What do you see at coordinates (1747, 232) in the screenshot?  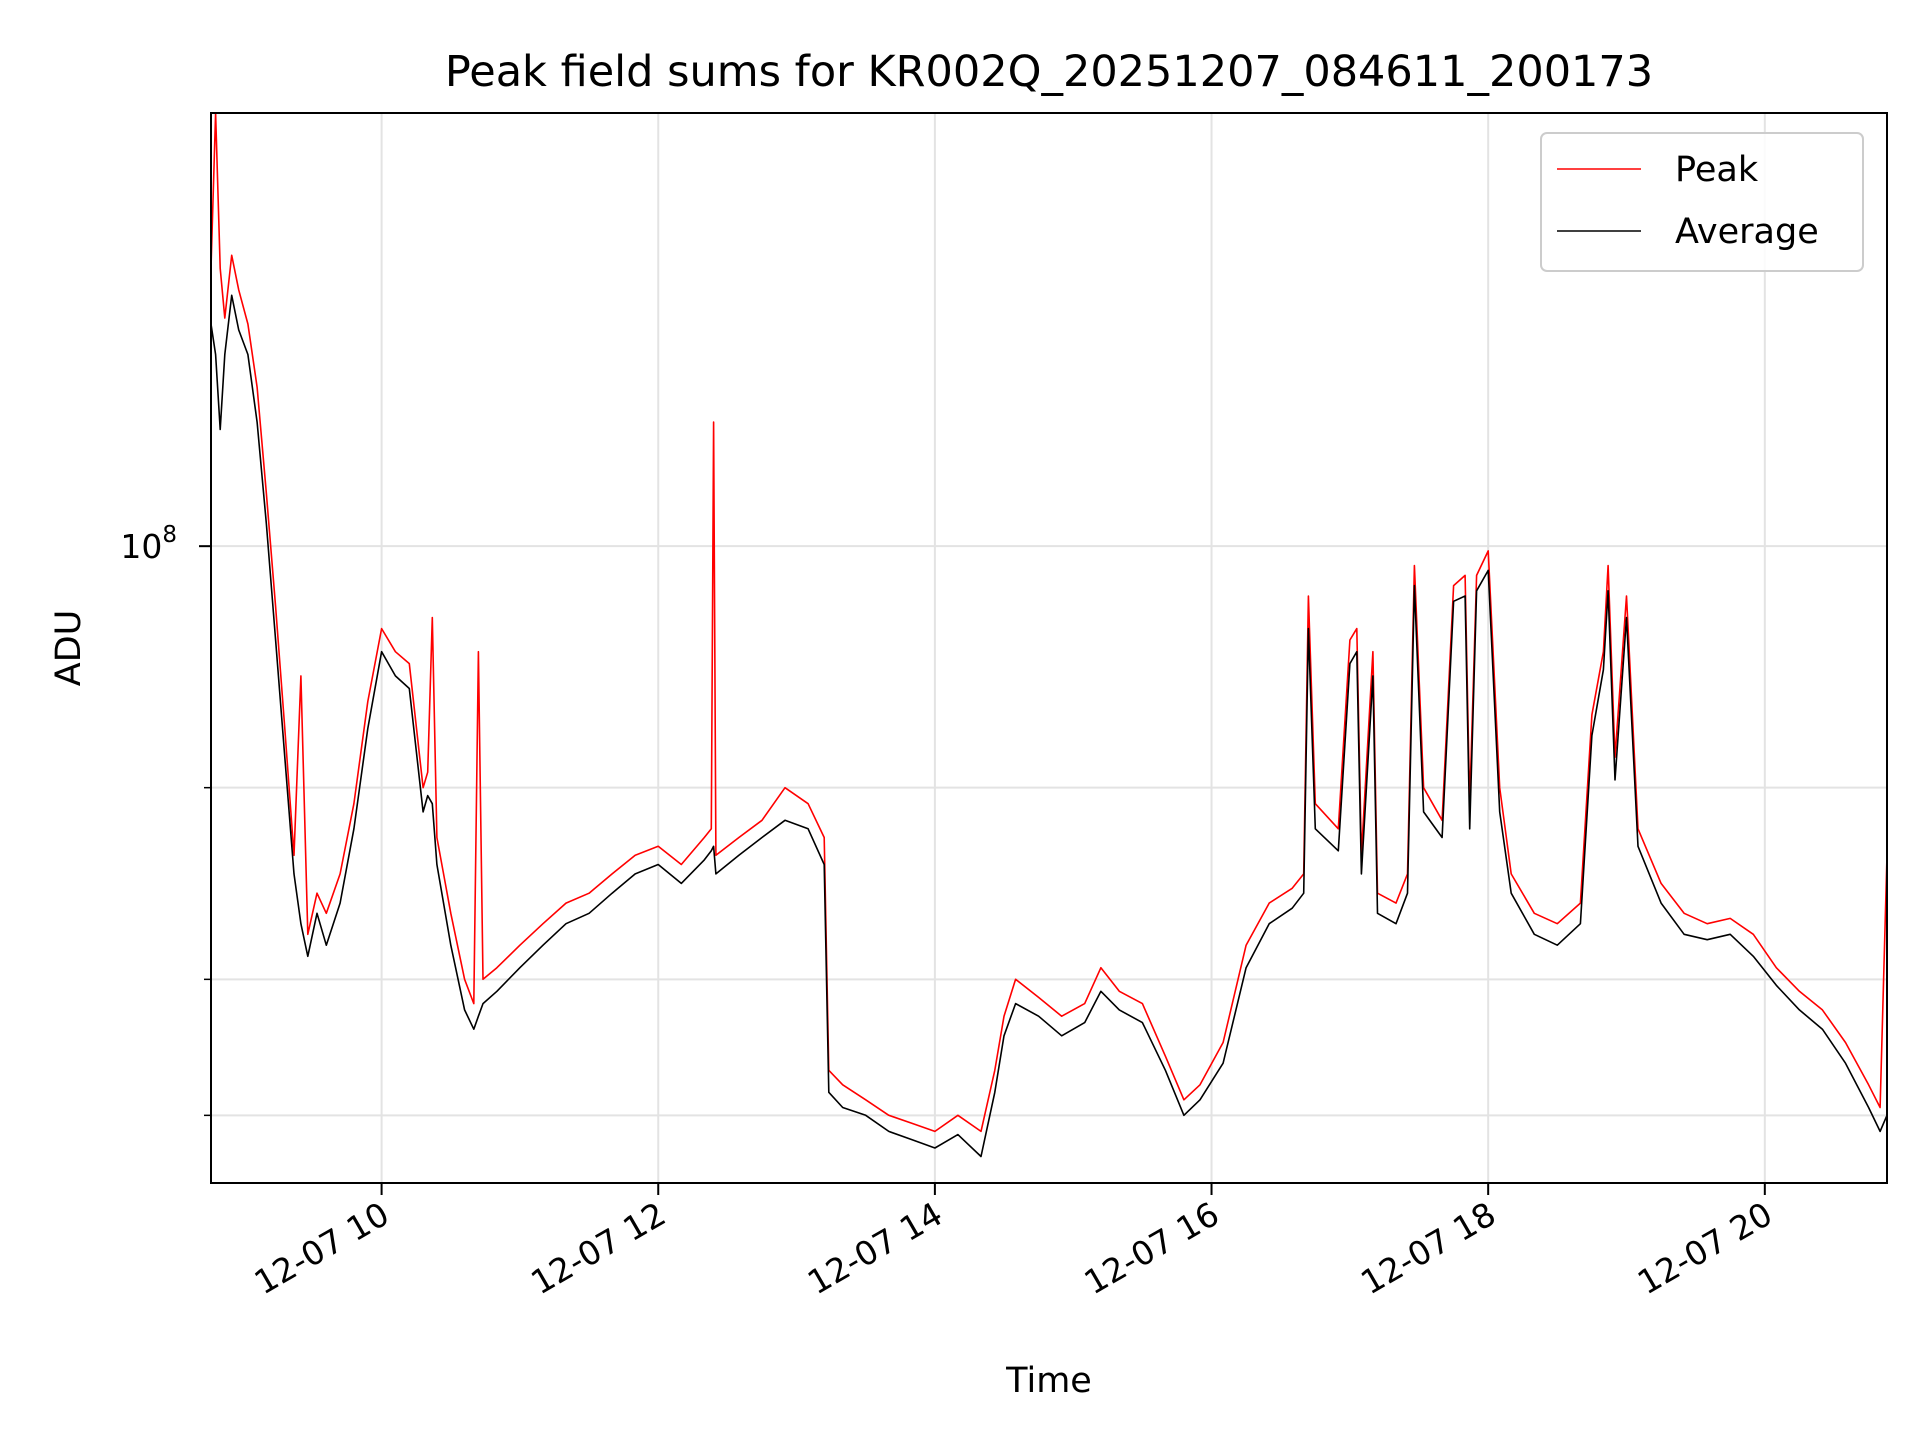 I see `legend-label-average: Average` at bounding box center [1747, 232].